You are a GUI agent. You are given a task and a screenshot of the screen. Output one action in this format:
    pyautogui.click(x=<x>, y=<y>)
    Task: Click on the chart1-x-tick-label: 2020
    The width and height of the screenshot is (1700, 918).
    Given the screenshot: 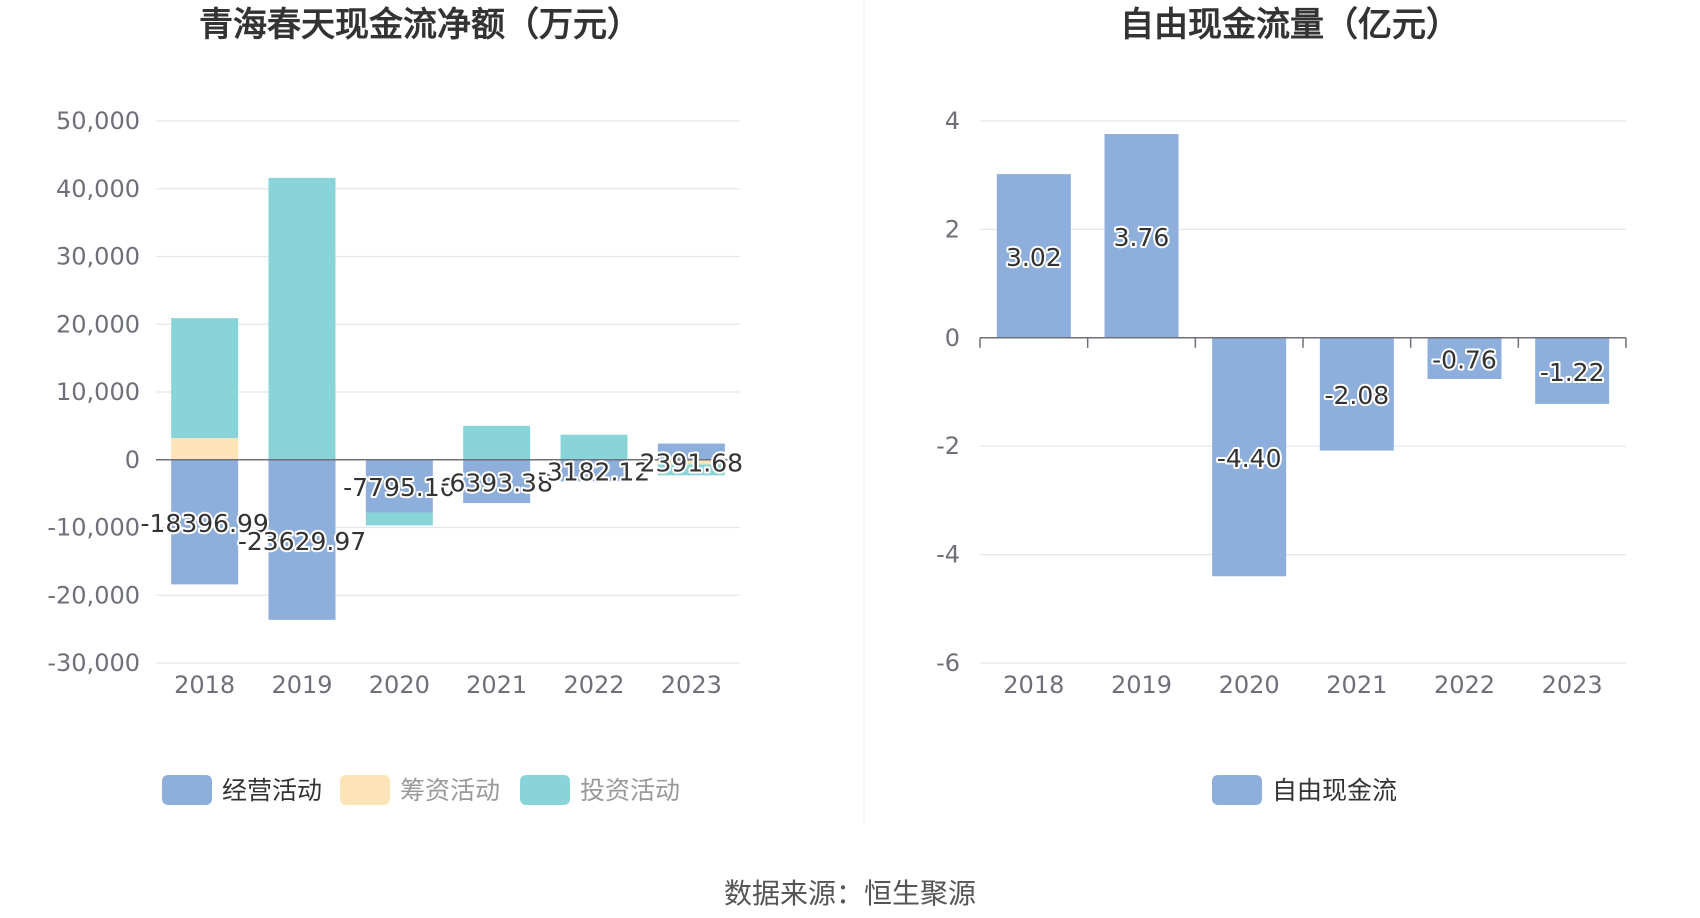 What is the action you would take?
    pyautogui.click(x=399, y=685)
    